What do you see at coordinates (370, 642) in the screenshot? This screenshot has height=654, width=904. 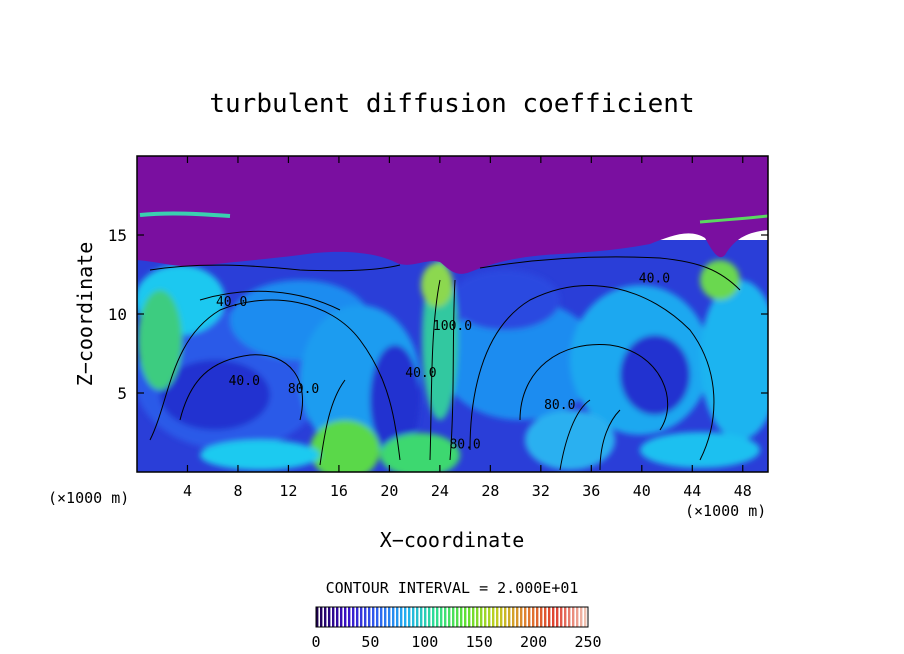 I see `colorbar-tick-label: 50` at bounding box center [370, 642].